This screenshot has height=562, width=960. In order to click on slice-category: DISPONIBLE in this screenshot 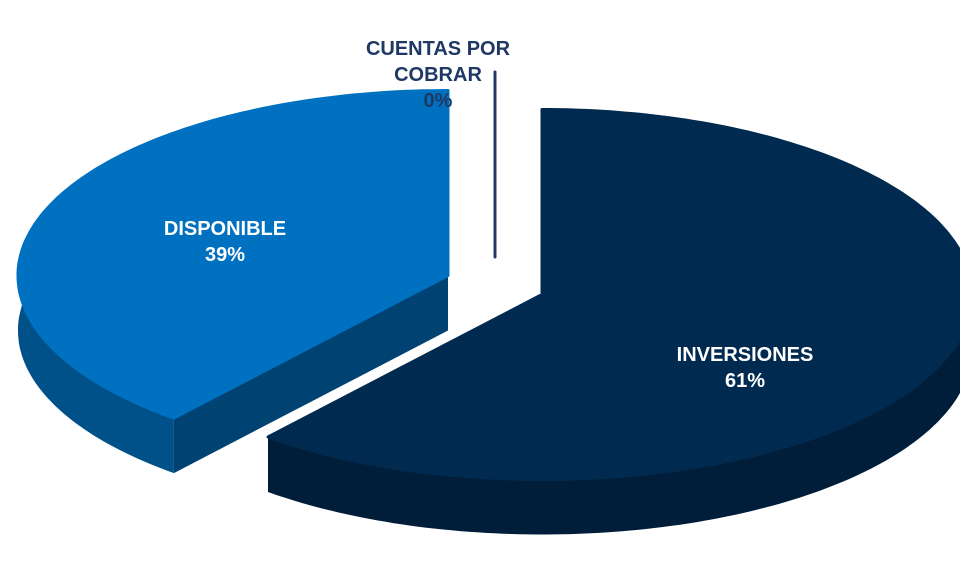, I will do `click(225, 229)`.